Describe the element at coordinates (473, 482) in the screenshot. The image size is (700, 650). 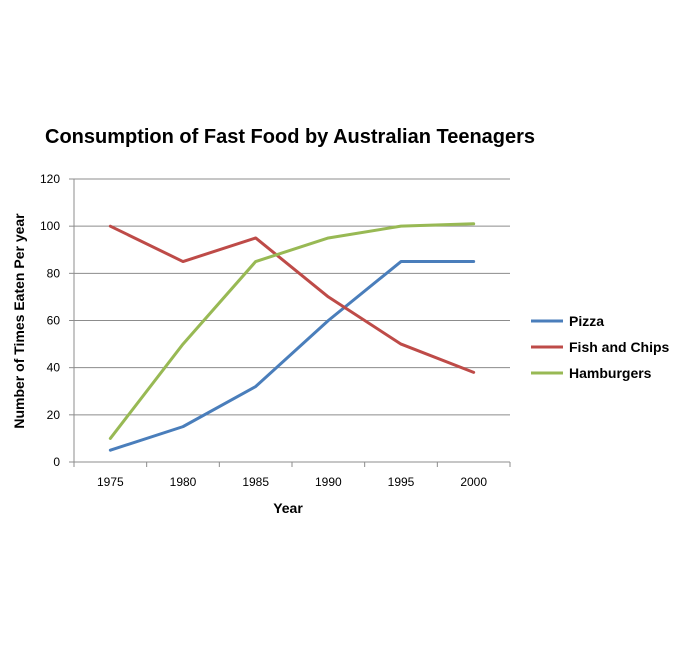
I see `x-tick-label: 2000` at that location.